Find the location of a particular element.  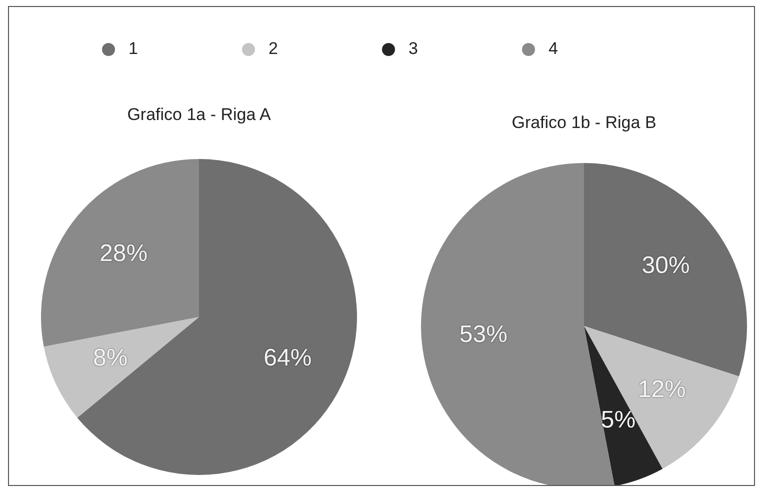

legend-label: 1 is located at coordinates (133, 49).